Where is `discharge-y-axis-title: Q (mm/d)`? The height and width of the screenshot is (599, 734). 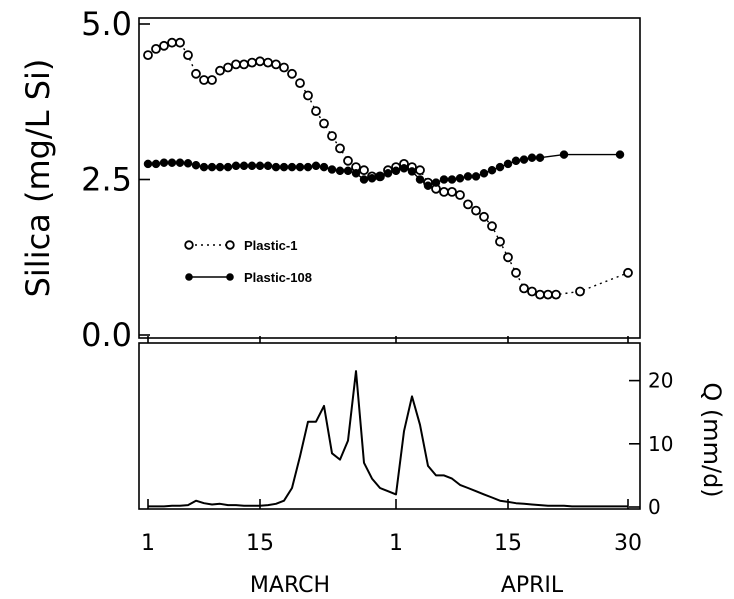
discharge-y-axis-title: Q (mm/d) is located at coordinates (712, 439).